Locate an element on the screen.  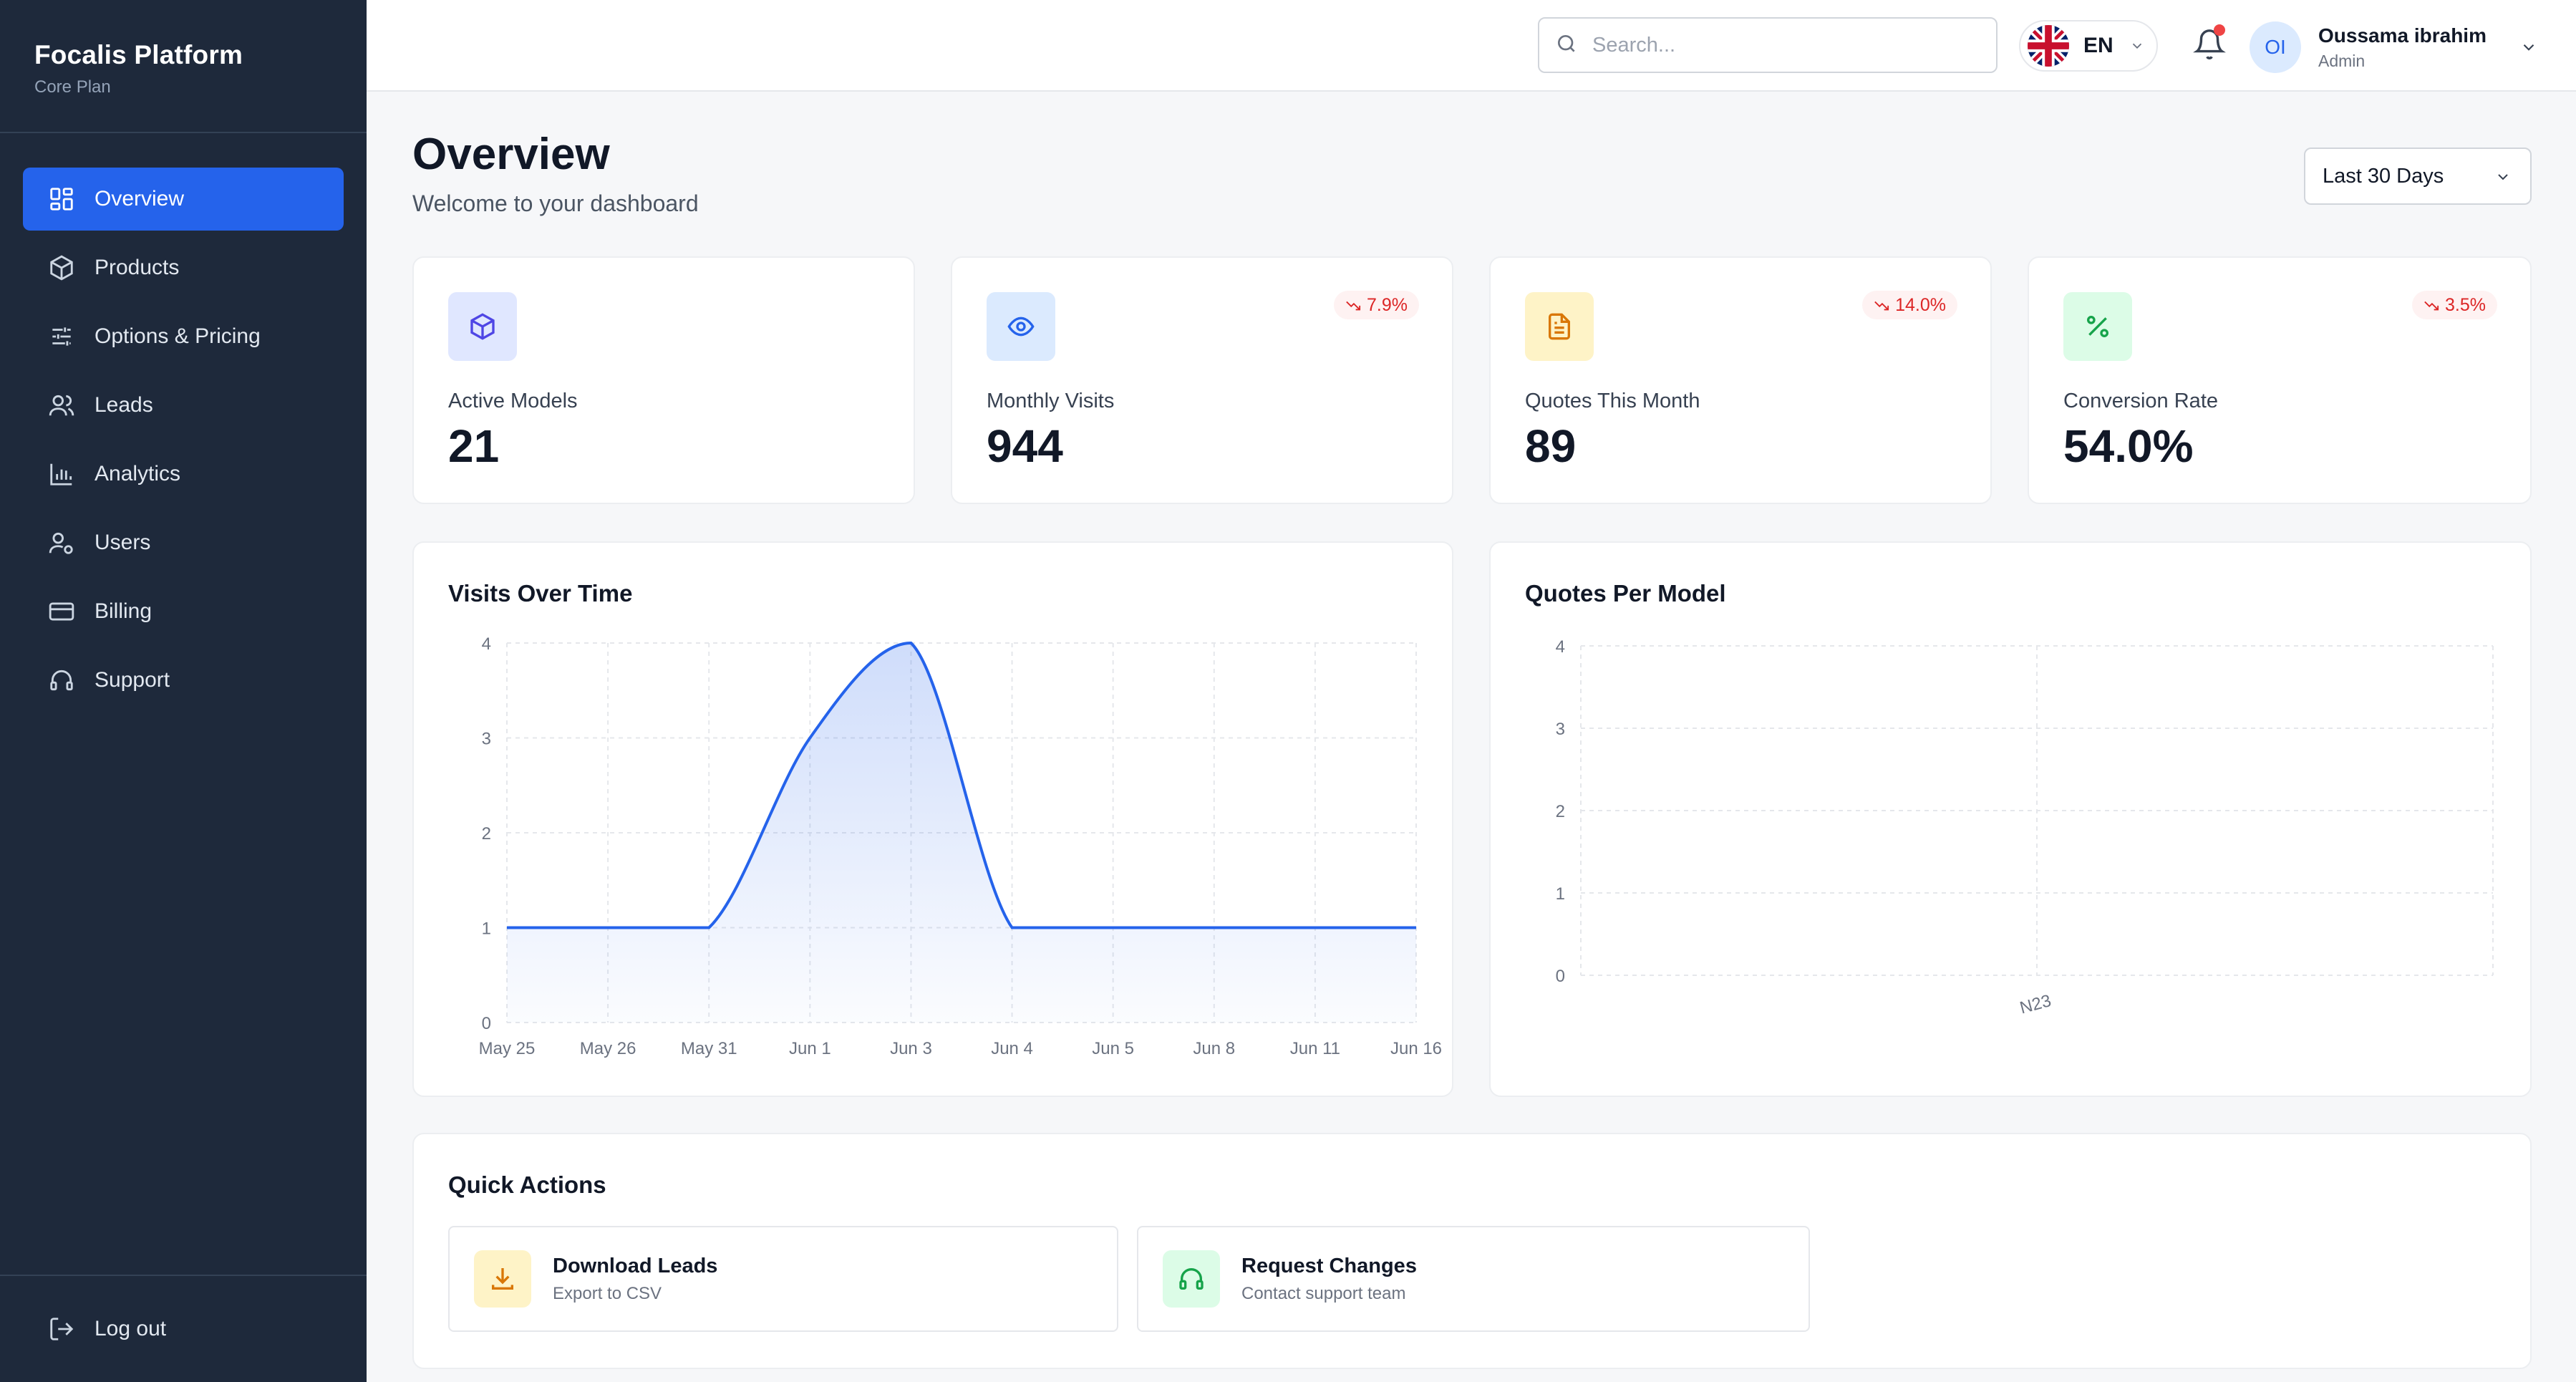
sidebar-footer: Log out is located at coordinates (183, 1328).